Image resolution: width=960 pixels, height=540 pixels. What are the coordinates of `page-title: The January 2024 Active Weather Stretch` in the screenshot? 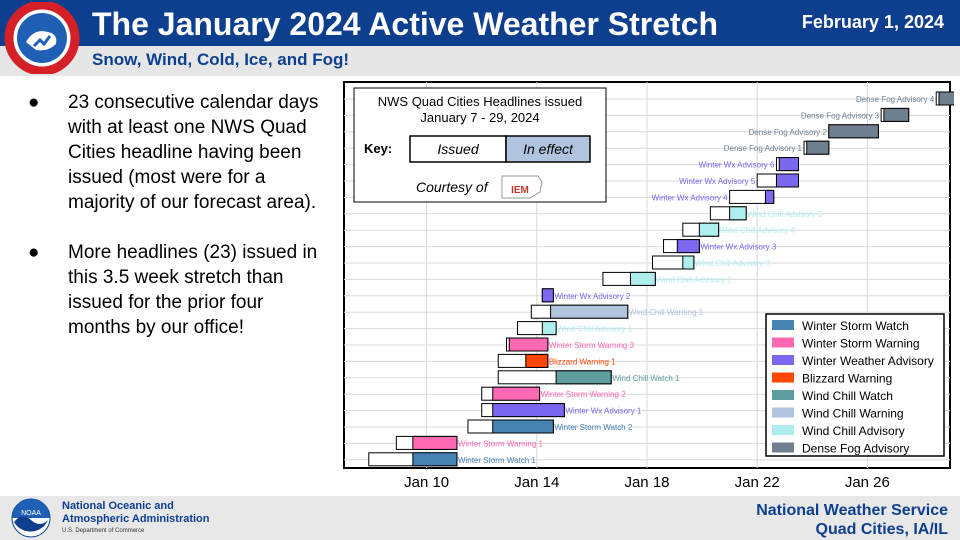 It's located at (405, 24).